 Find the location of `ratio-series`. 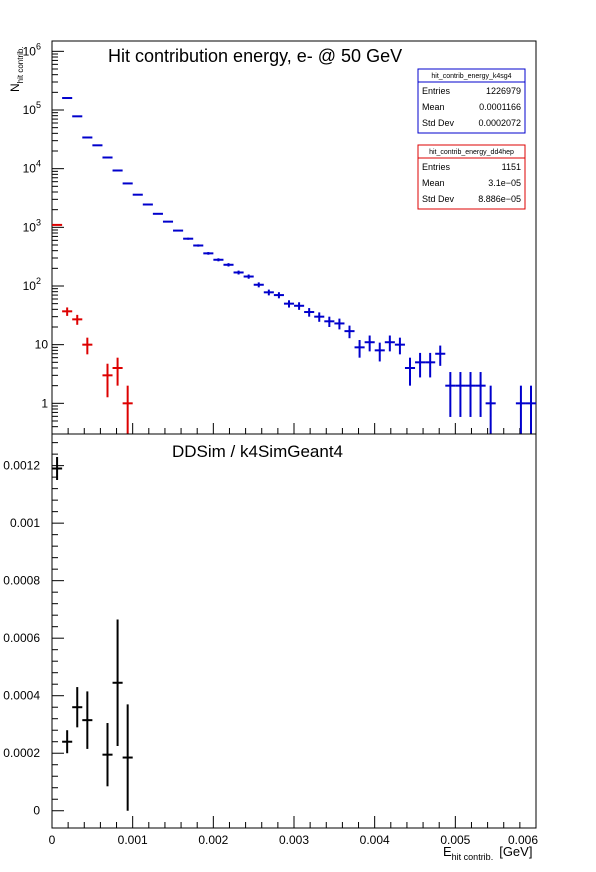

ratio-series is located at coordinates (92, 634).